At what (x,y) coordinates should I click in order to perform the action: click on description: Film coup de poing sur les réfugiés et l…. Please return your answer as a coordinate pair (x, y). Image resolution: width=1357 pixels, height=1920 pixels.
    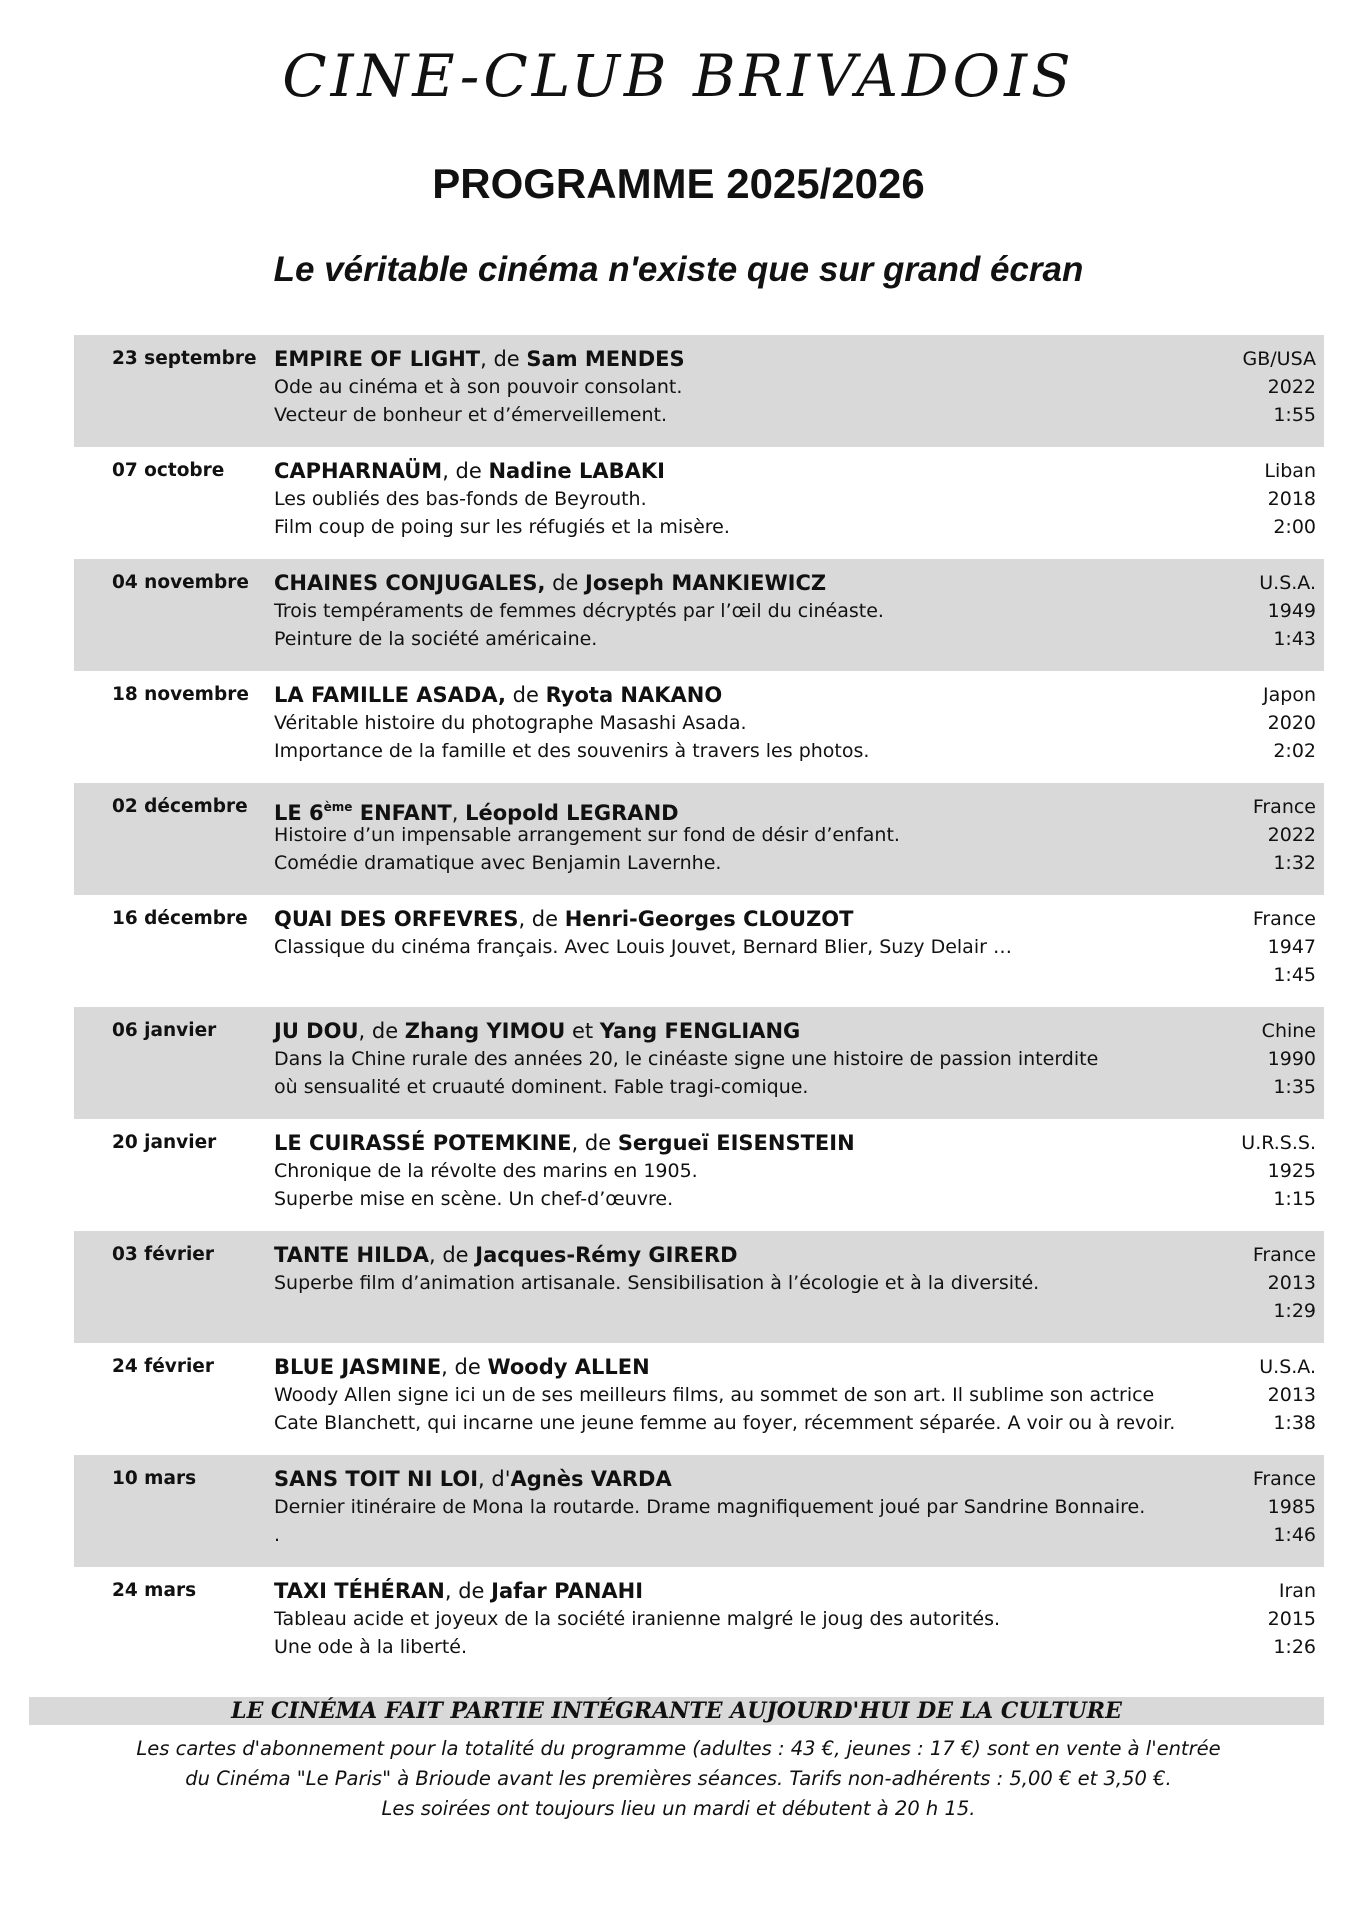
    Looking at the image, I should click on (502, 527).